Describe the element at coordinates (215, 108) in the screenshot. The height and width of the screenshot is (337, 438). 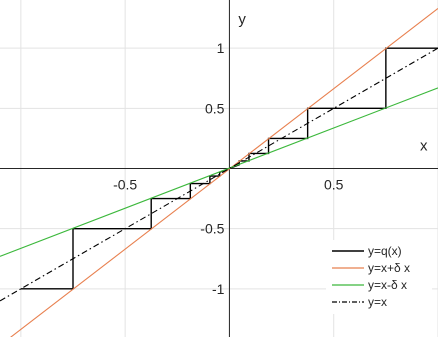
I see `y-tick-label: 0.5` at that location.